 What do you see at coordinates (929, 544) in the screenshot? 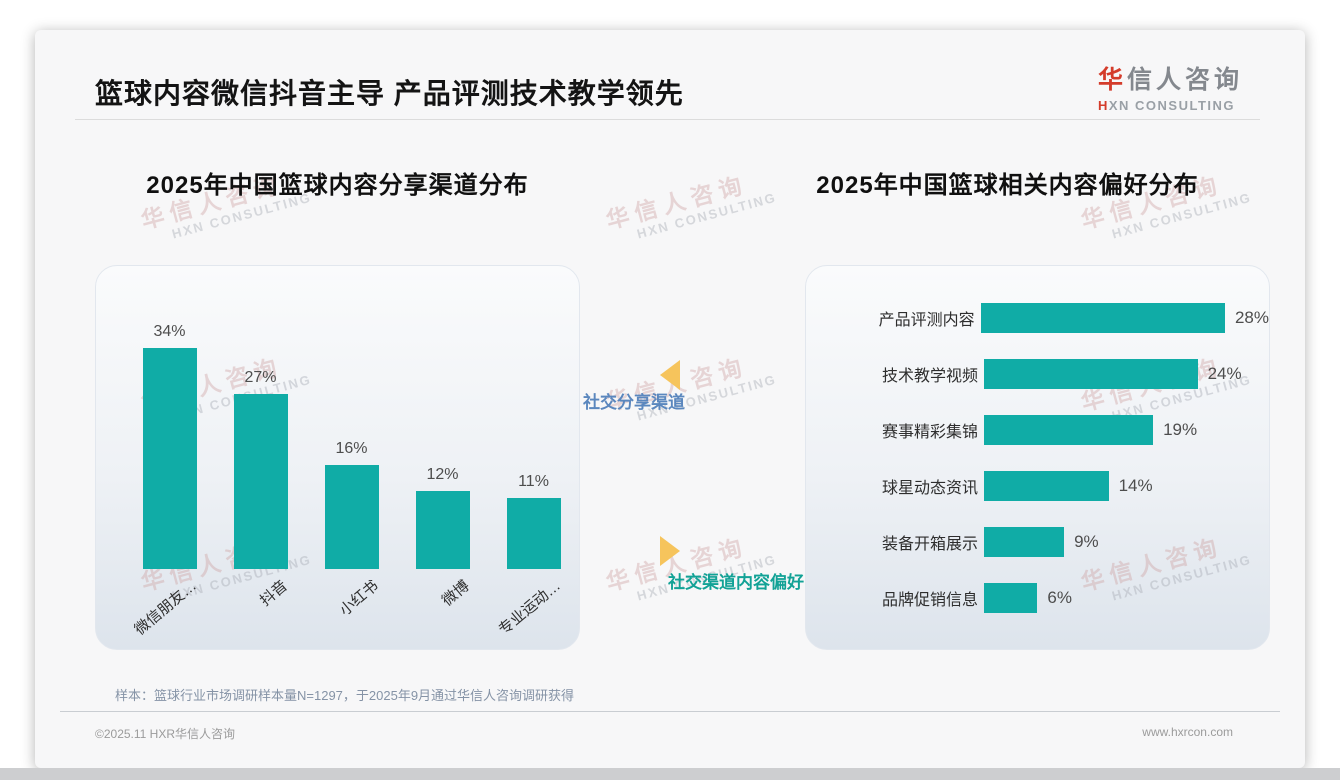
I see `preference-label: 装备开箱展示` at bounding box center [929, 544].